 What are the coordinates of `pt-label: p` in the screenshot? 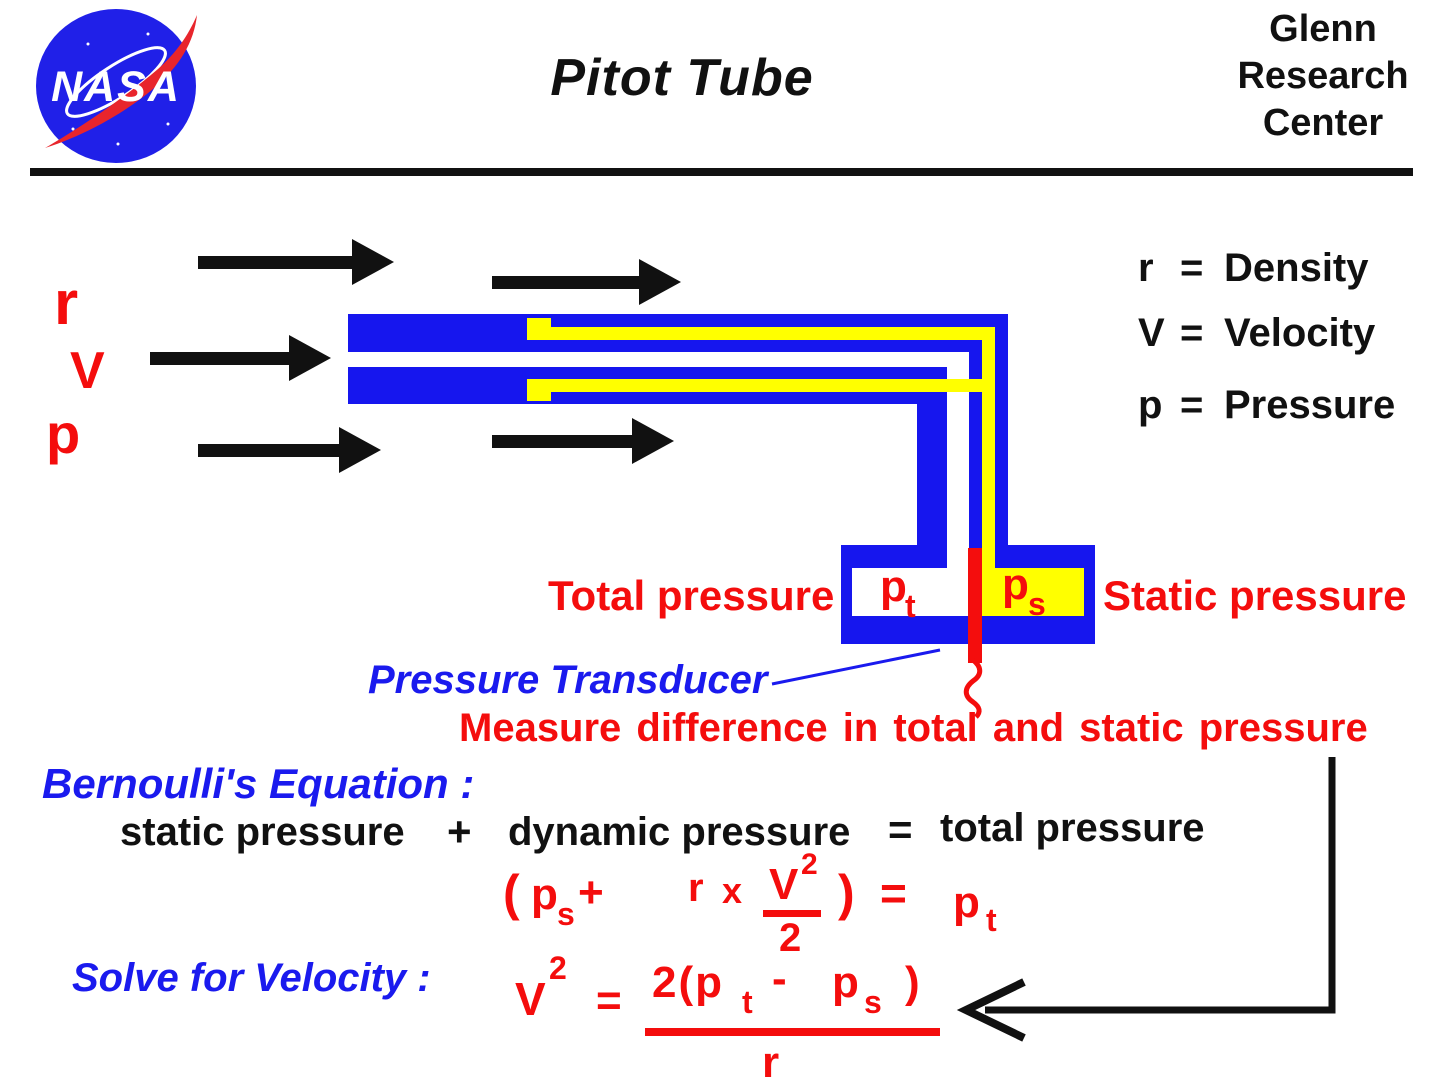 It's located at (893, 586).